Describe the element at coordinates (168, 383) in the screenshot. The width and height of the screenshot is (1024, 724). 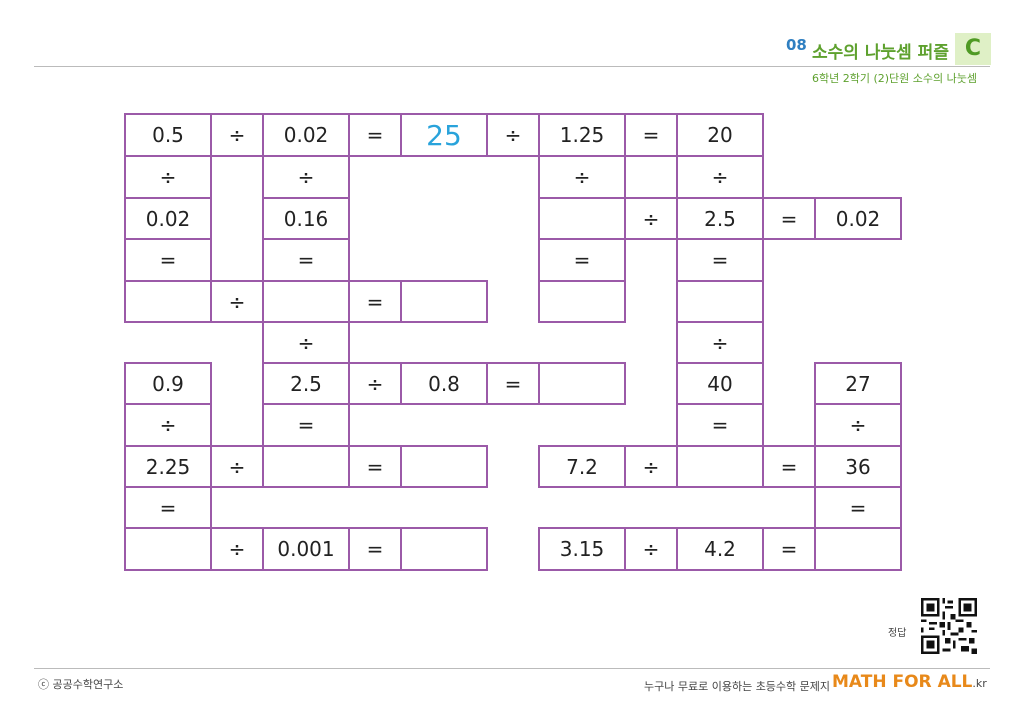
I see `number-cell: 0.9` at that location.